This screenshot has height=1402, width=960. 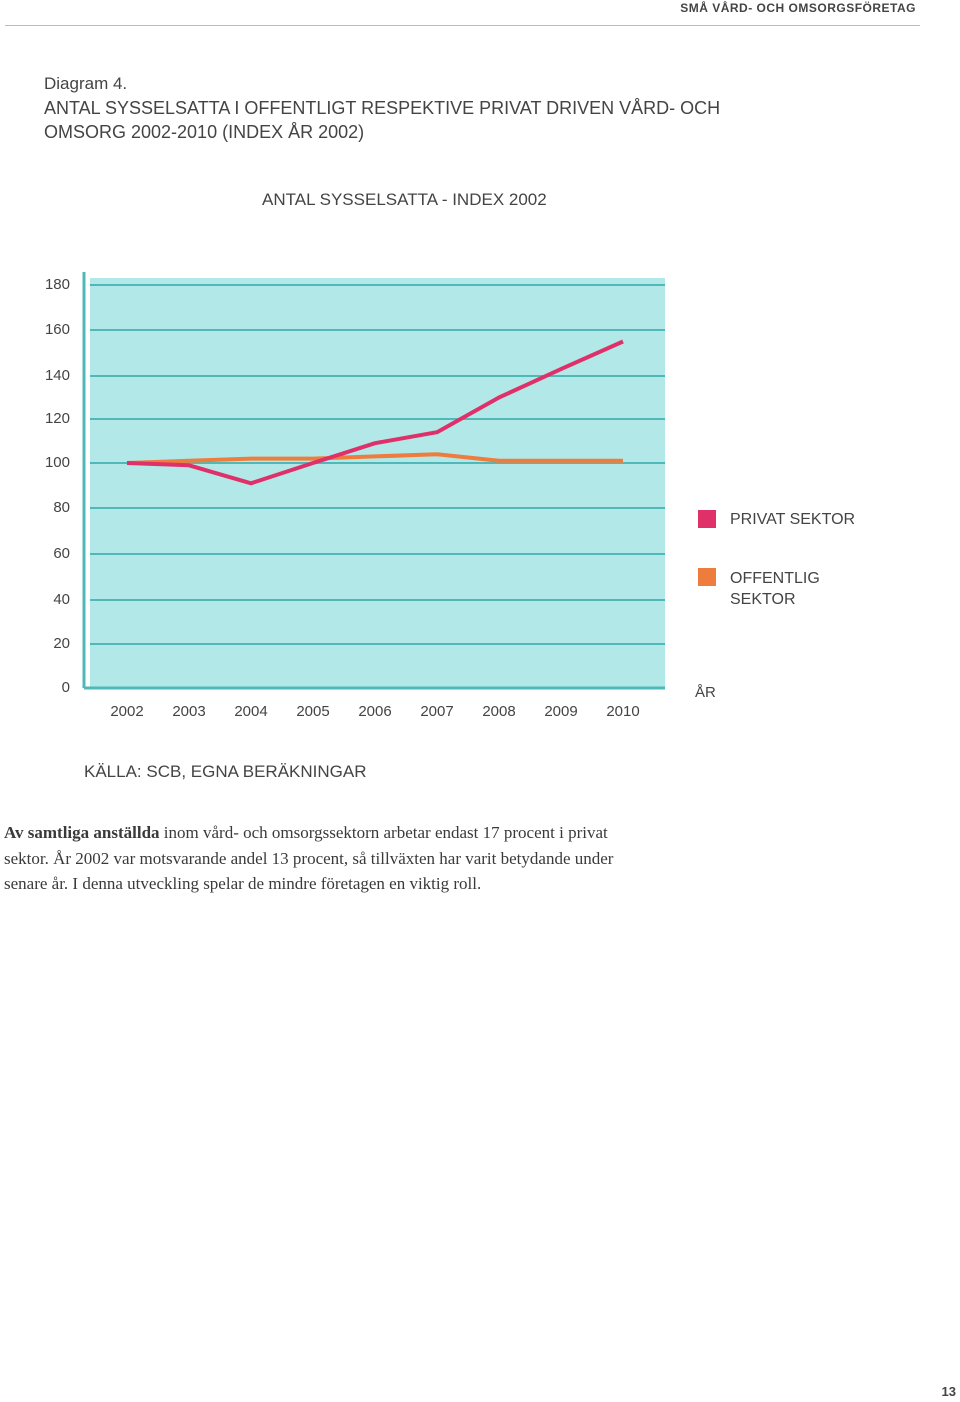 I want to click on x-tick-label: 2005, so click(x=312, y=711).